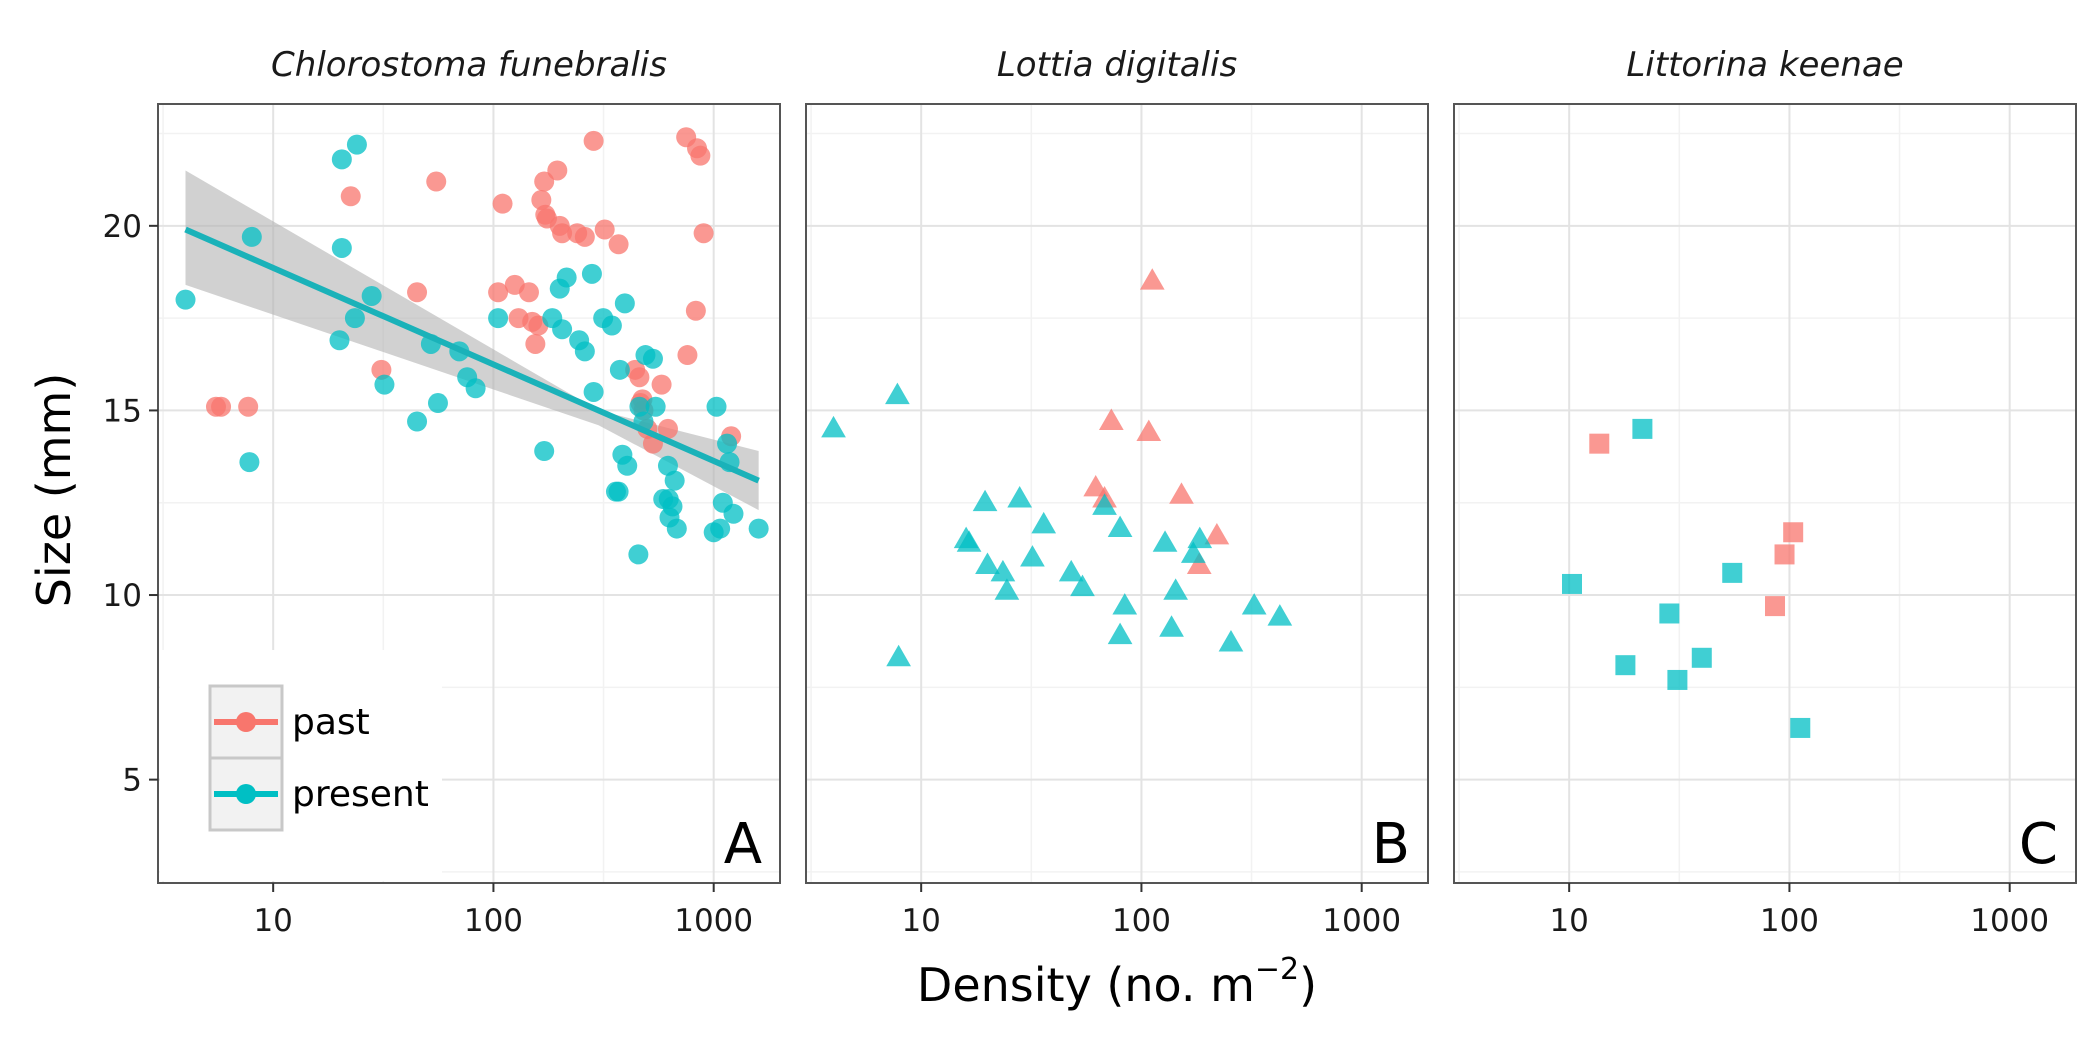 The image size is (2100, 1050). Describe the element at coordinates (246, 722) in the screenshot. I see `legend-key-point-past` at that location.